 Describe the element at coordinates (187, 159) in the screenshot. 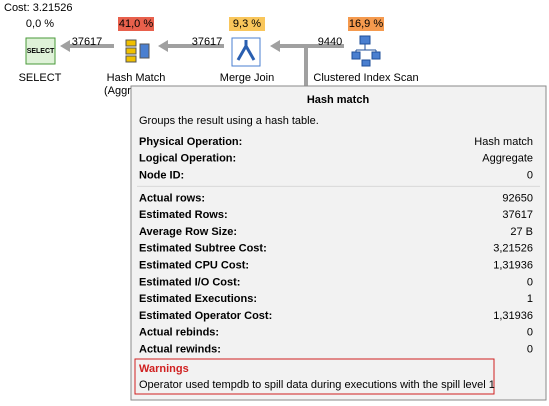

I see `property-name: Logical Operation:` at that location.